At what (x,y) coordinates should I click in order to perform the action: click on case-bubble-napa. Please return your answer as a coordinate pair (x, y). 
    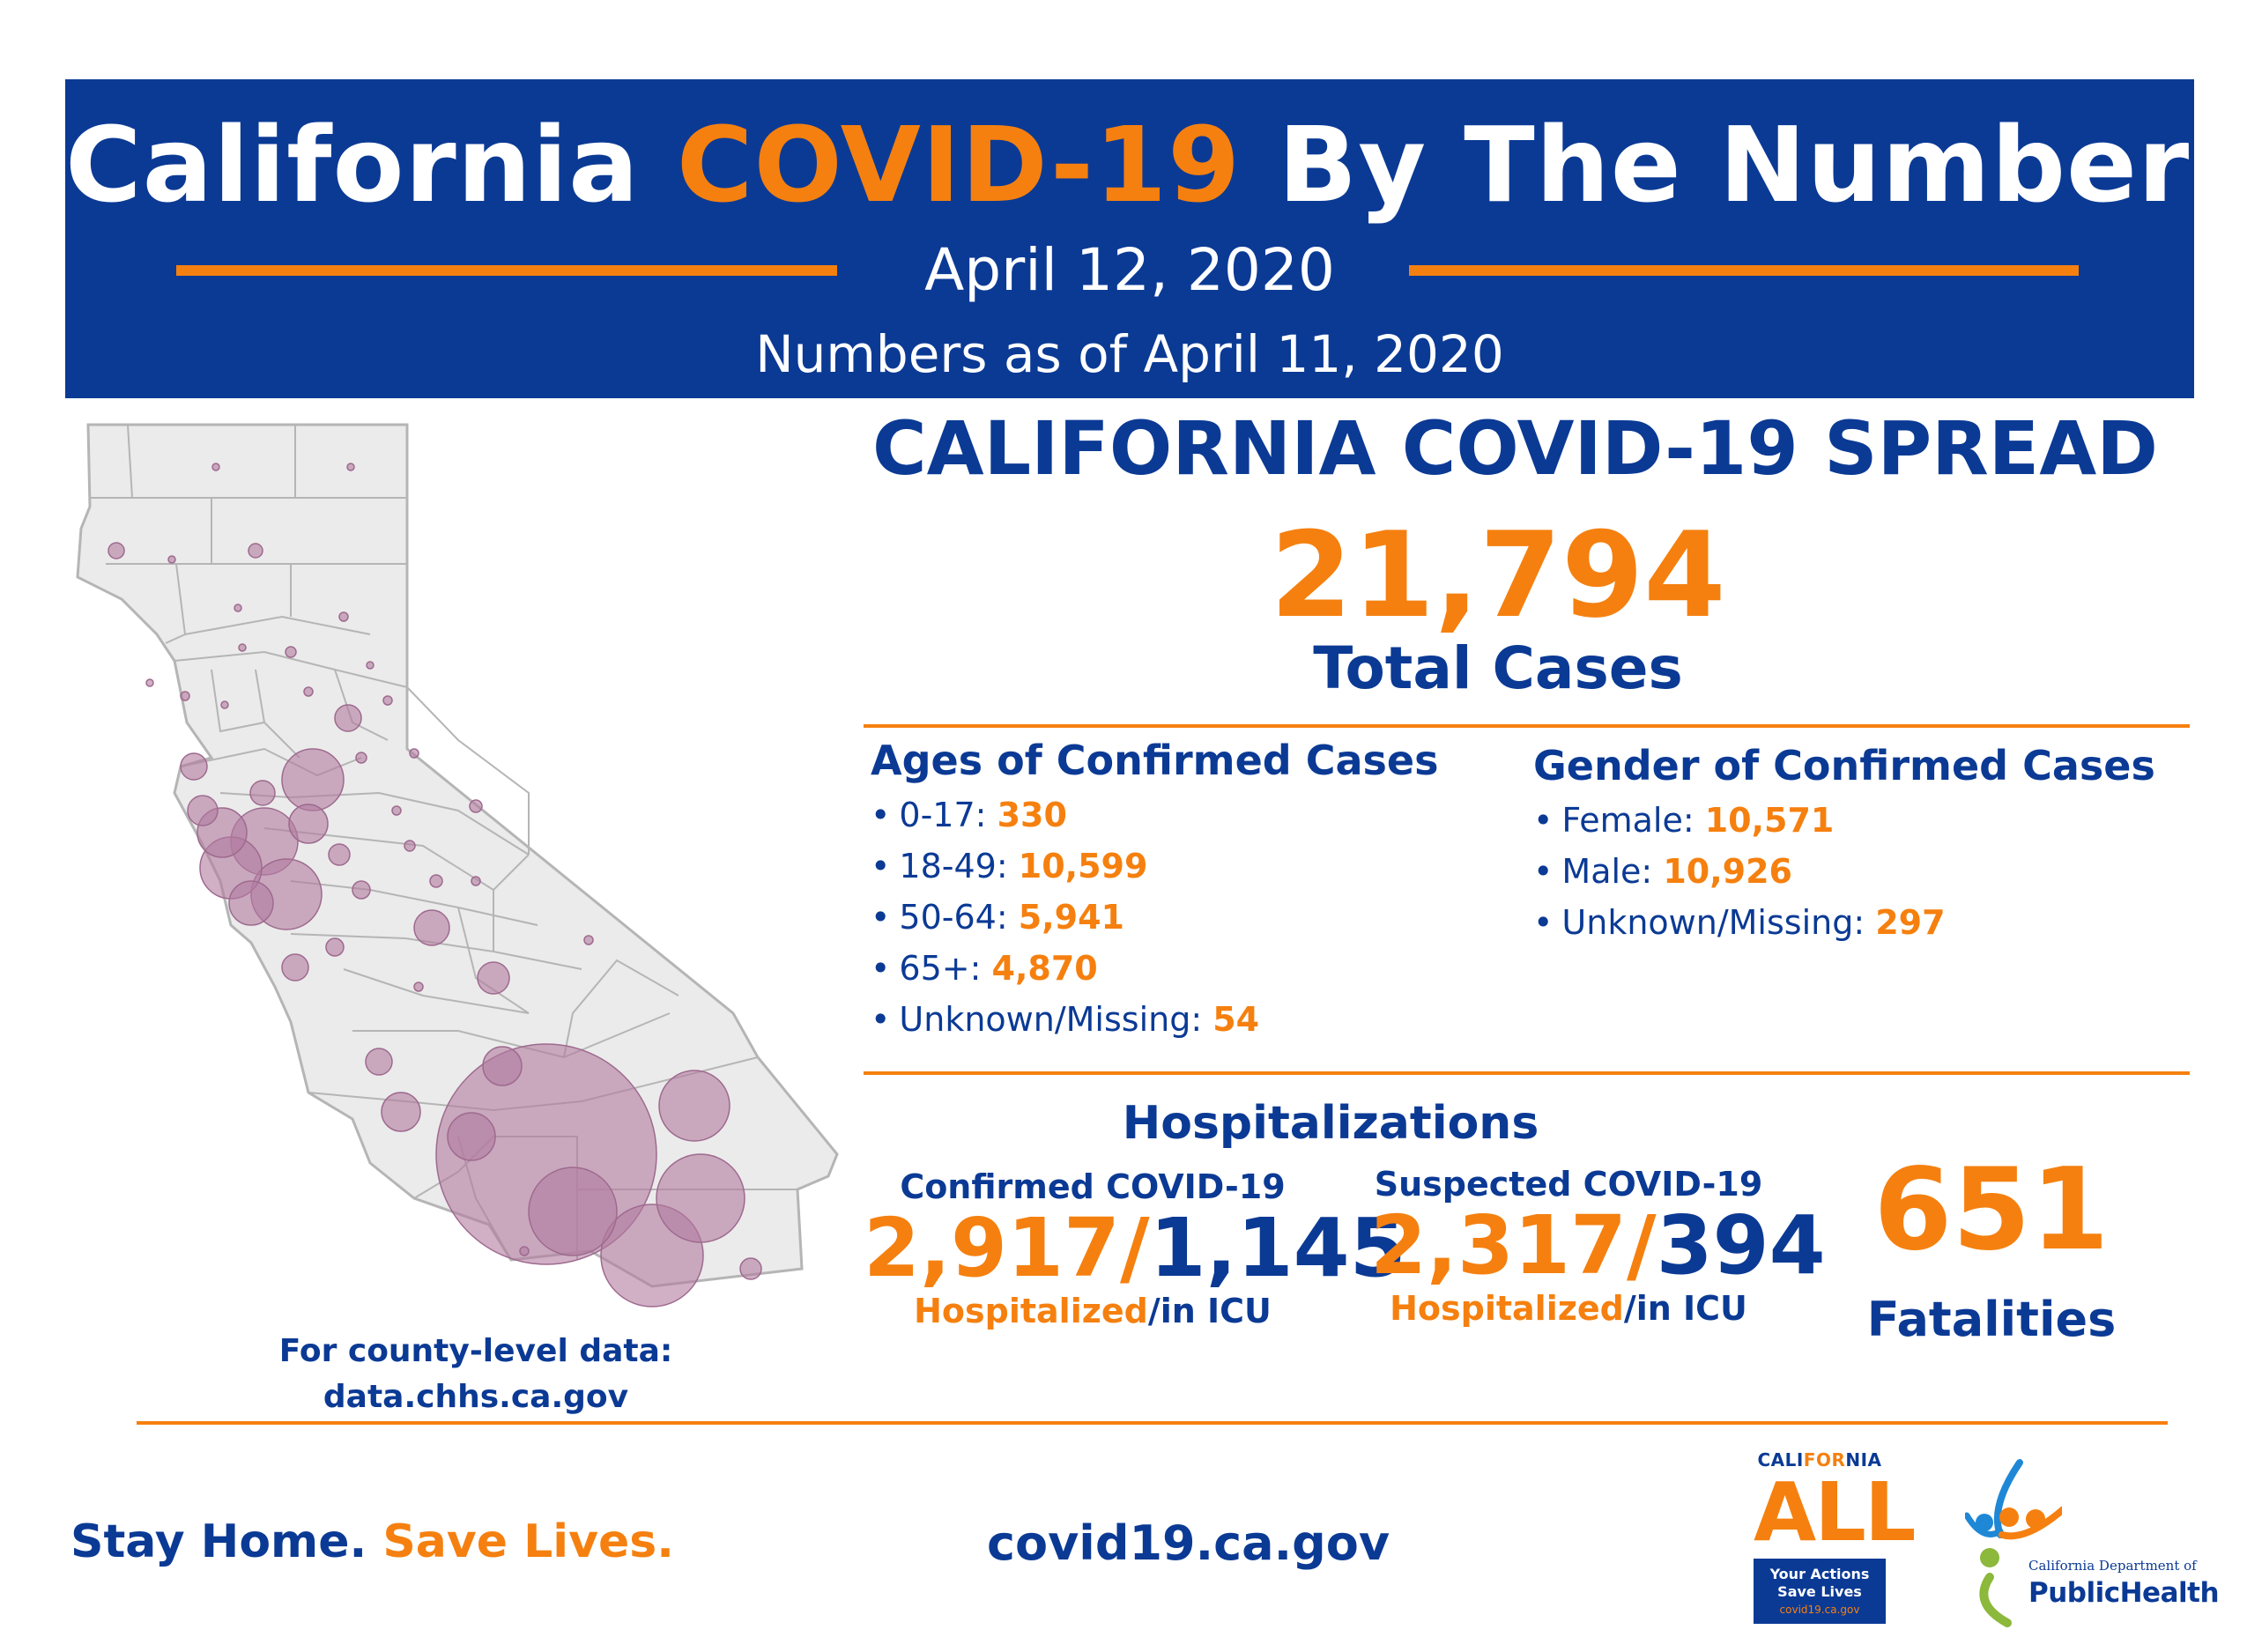
    Looking at the image, I should click on (203, 810).